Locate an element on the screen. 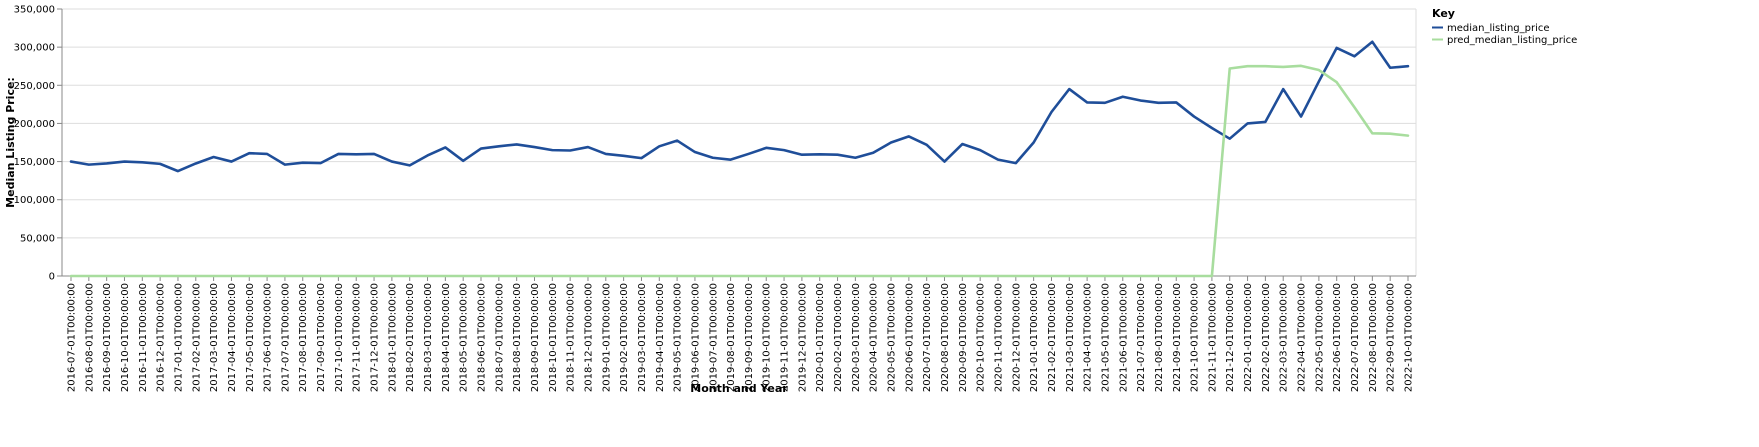 The height and width of the screenshot is (447, 1759). x-tick-label: 2019-03-01T00:00:00 is located at coordinates (642, 337).